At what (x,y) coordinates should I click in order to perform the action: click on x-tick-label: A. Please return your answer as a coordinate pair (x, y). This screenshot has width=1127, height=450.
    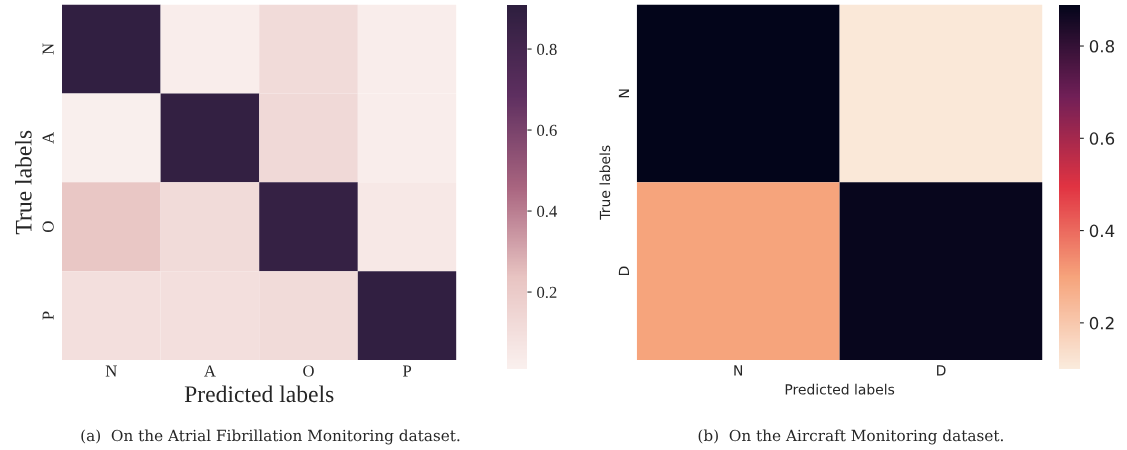
    Looking at the image, I should click on (210, 371).